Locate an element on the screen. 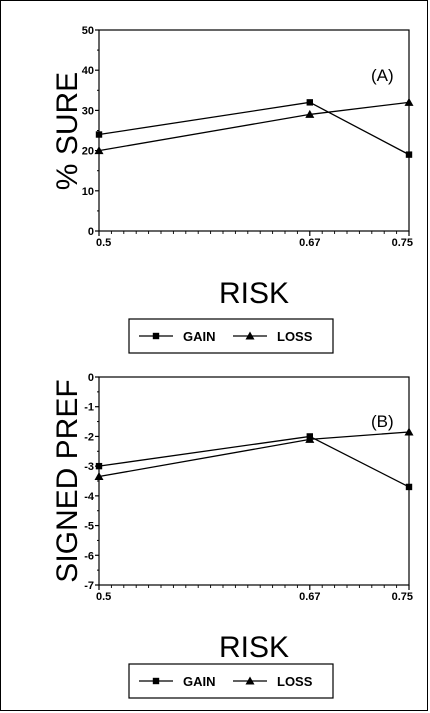 Image resolution: width=430 pixels, height=713 pixels. y-tick-label: -6 is located at coordinates (89, 556).